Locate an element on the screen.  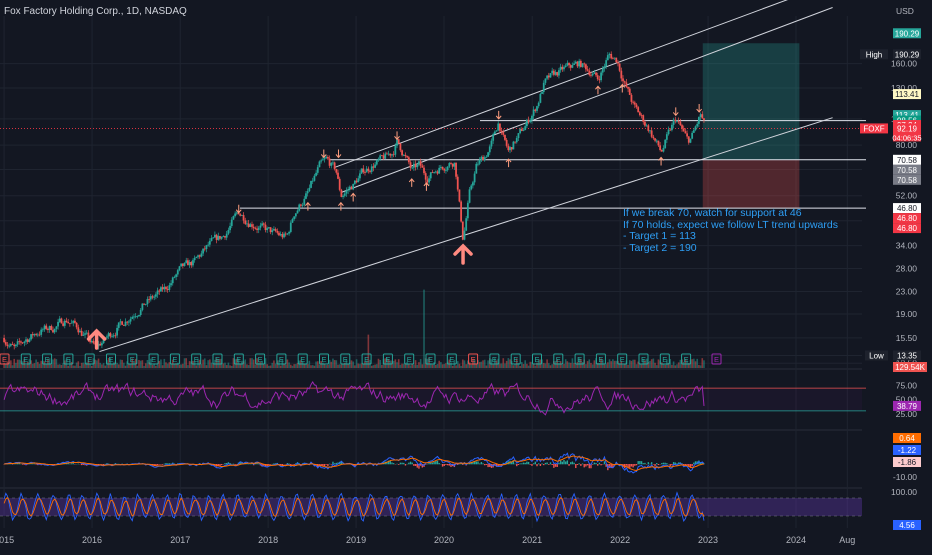
x-tick-label: Aug is located at coordinates (847, 540).